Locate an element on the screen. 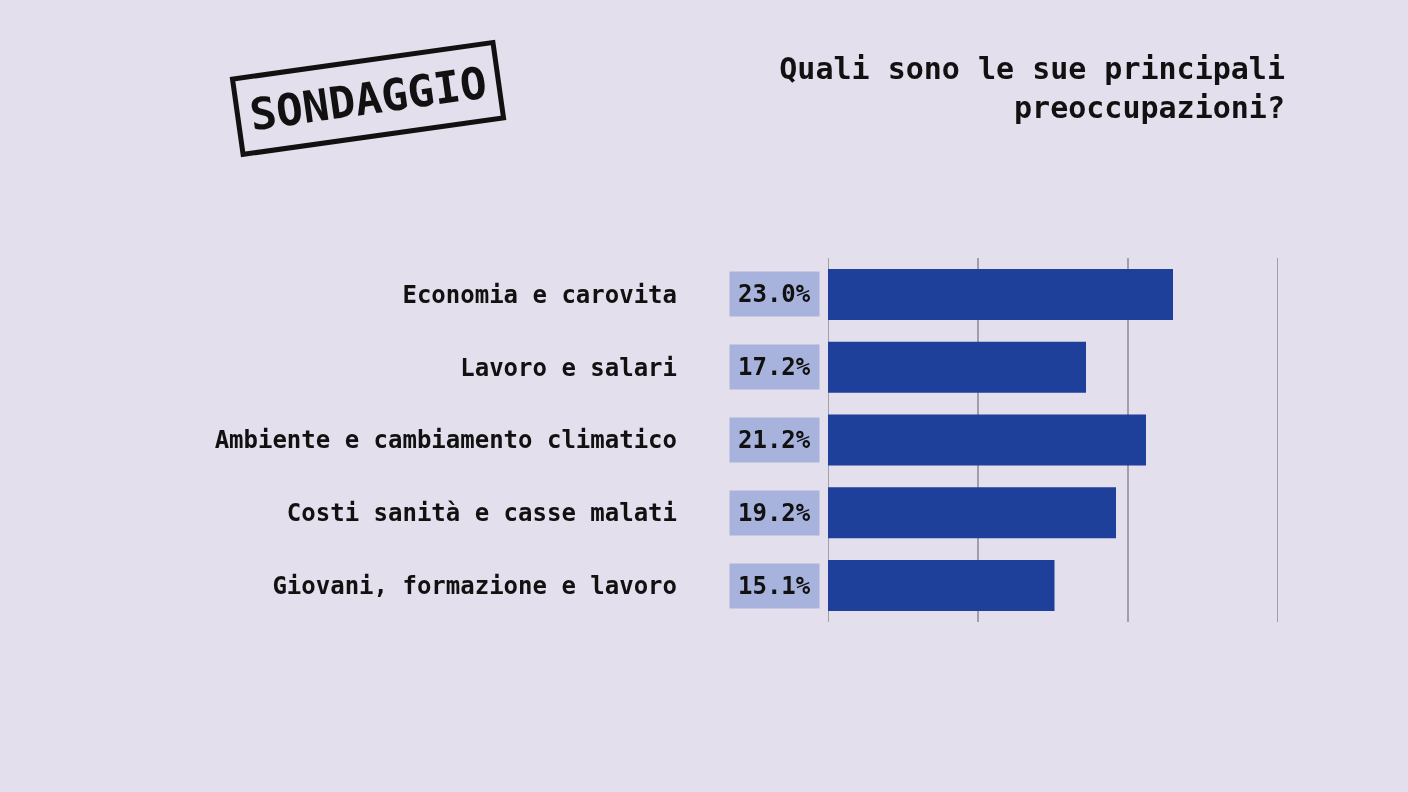  y-tick-label: Giovani, formazione e lavoro is located at coordinates (474, 586).